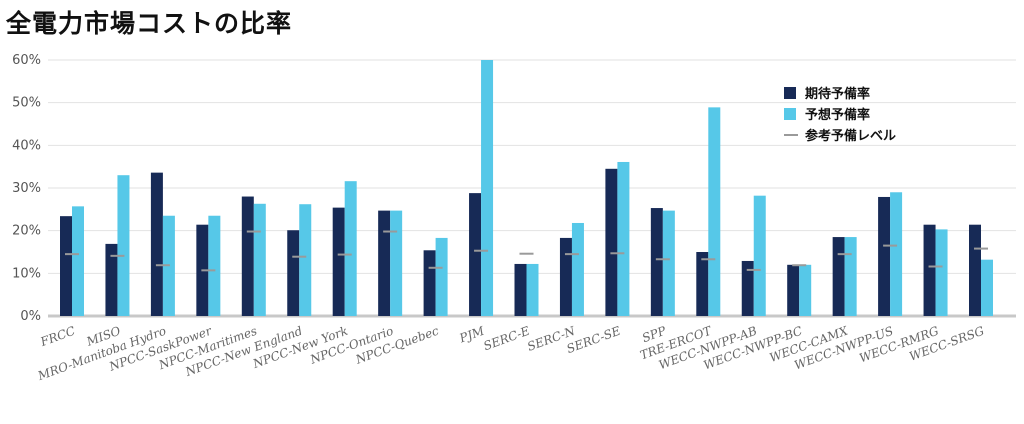 The height and width of the screenshot is (424, 1024). Describe the element at coordinates (26, 60) in the screenshot. I see `y-tick-label: 60%` at that location.